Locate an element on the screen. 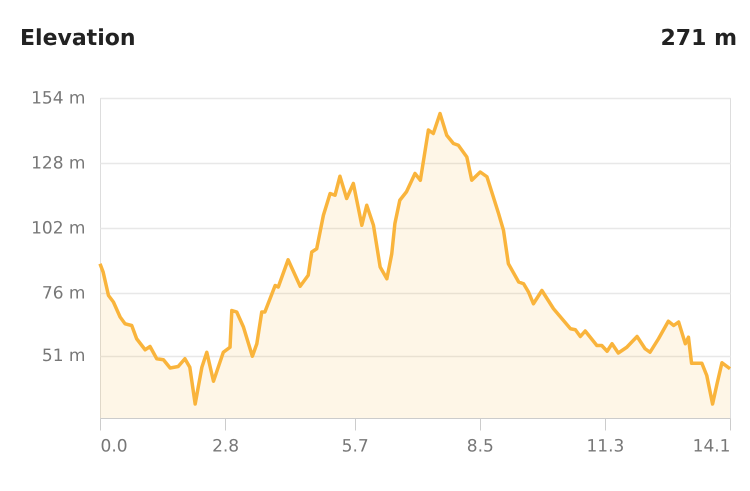 This screenshot has width=750, height=491. y-tick-label: 102 m is located at coordinates (58, 228).